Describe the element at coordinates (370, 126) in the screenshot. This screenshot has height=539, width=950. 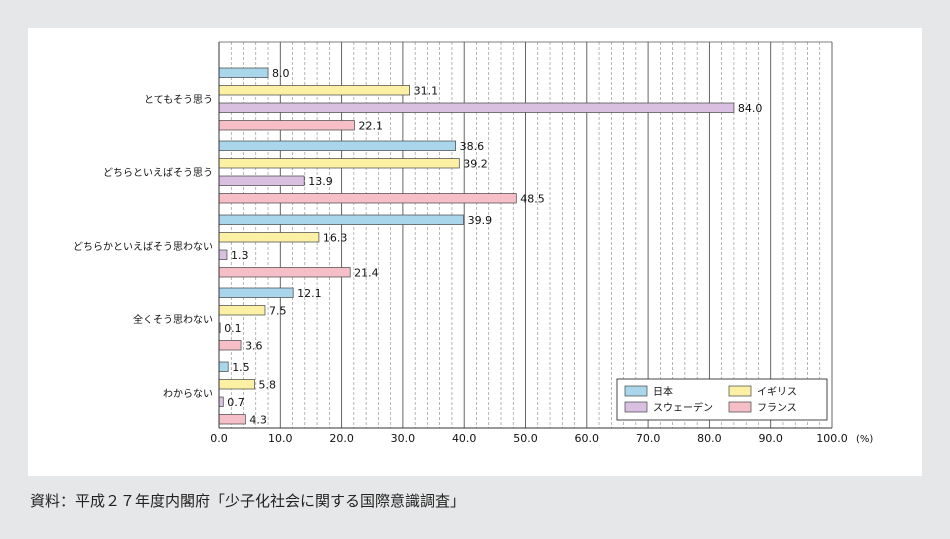
I see `data-label: 22.1` at that location.